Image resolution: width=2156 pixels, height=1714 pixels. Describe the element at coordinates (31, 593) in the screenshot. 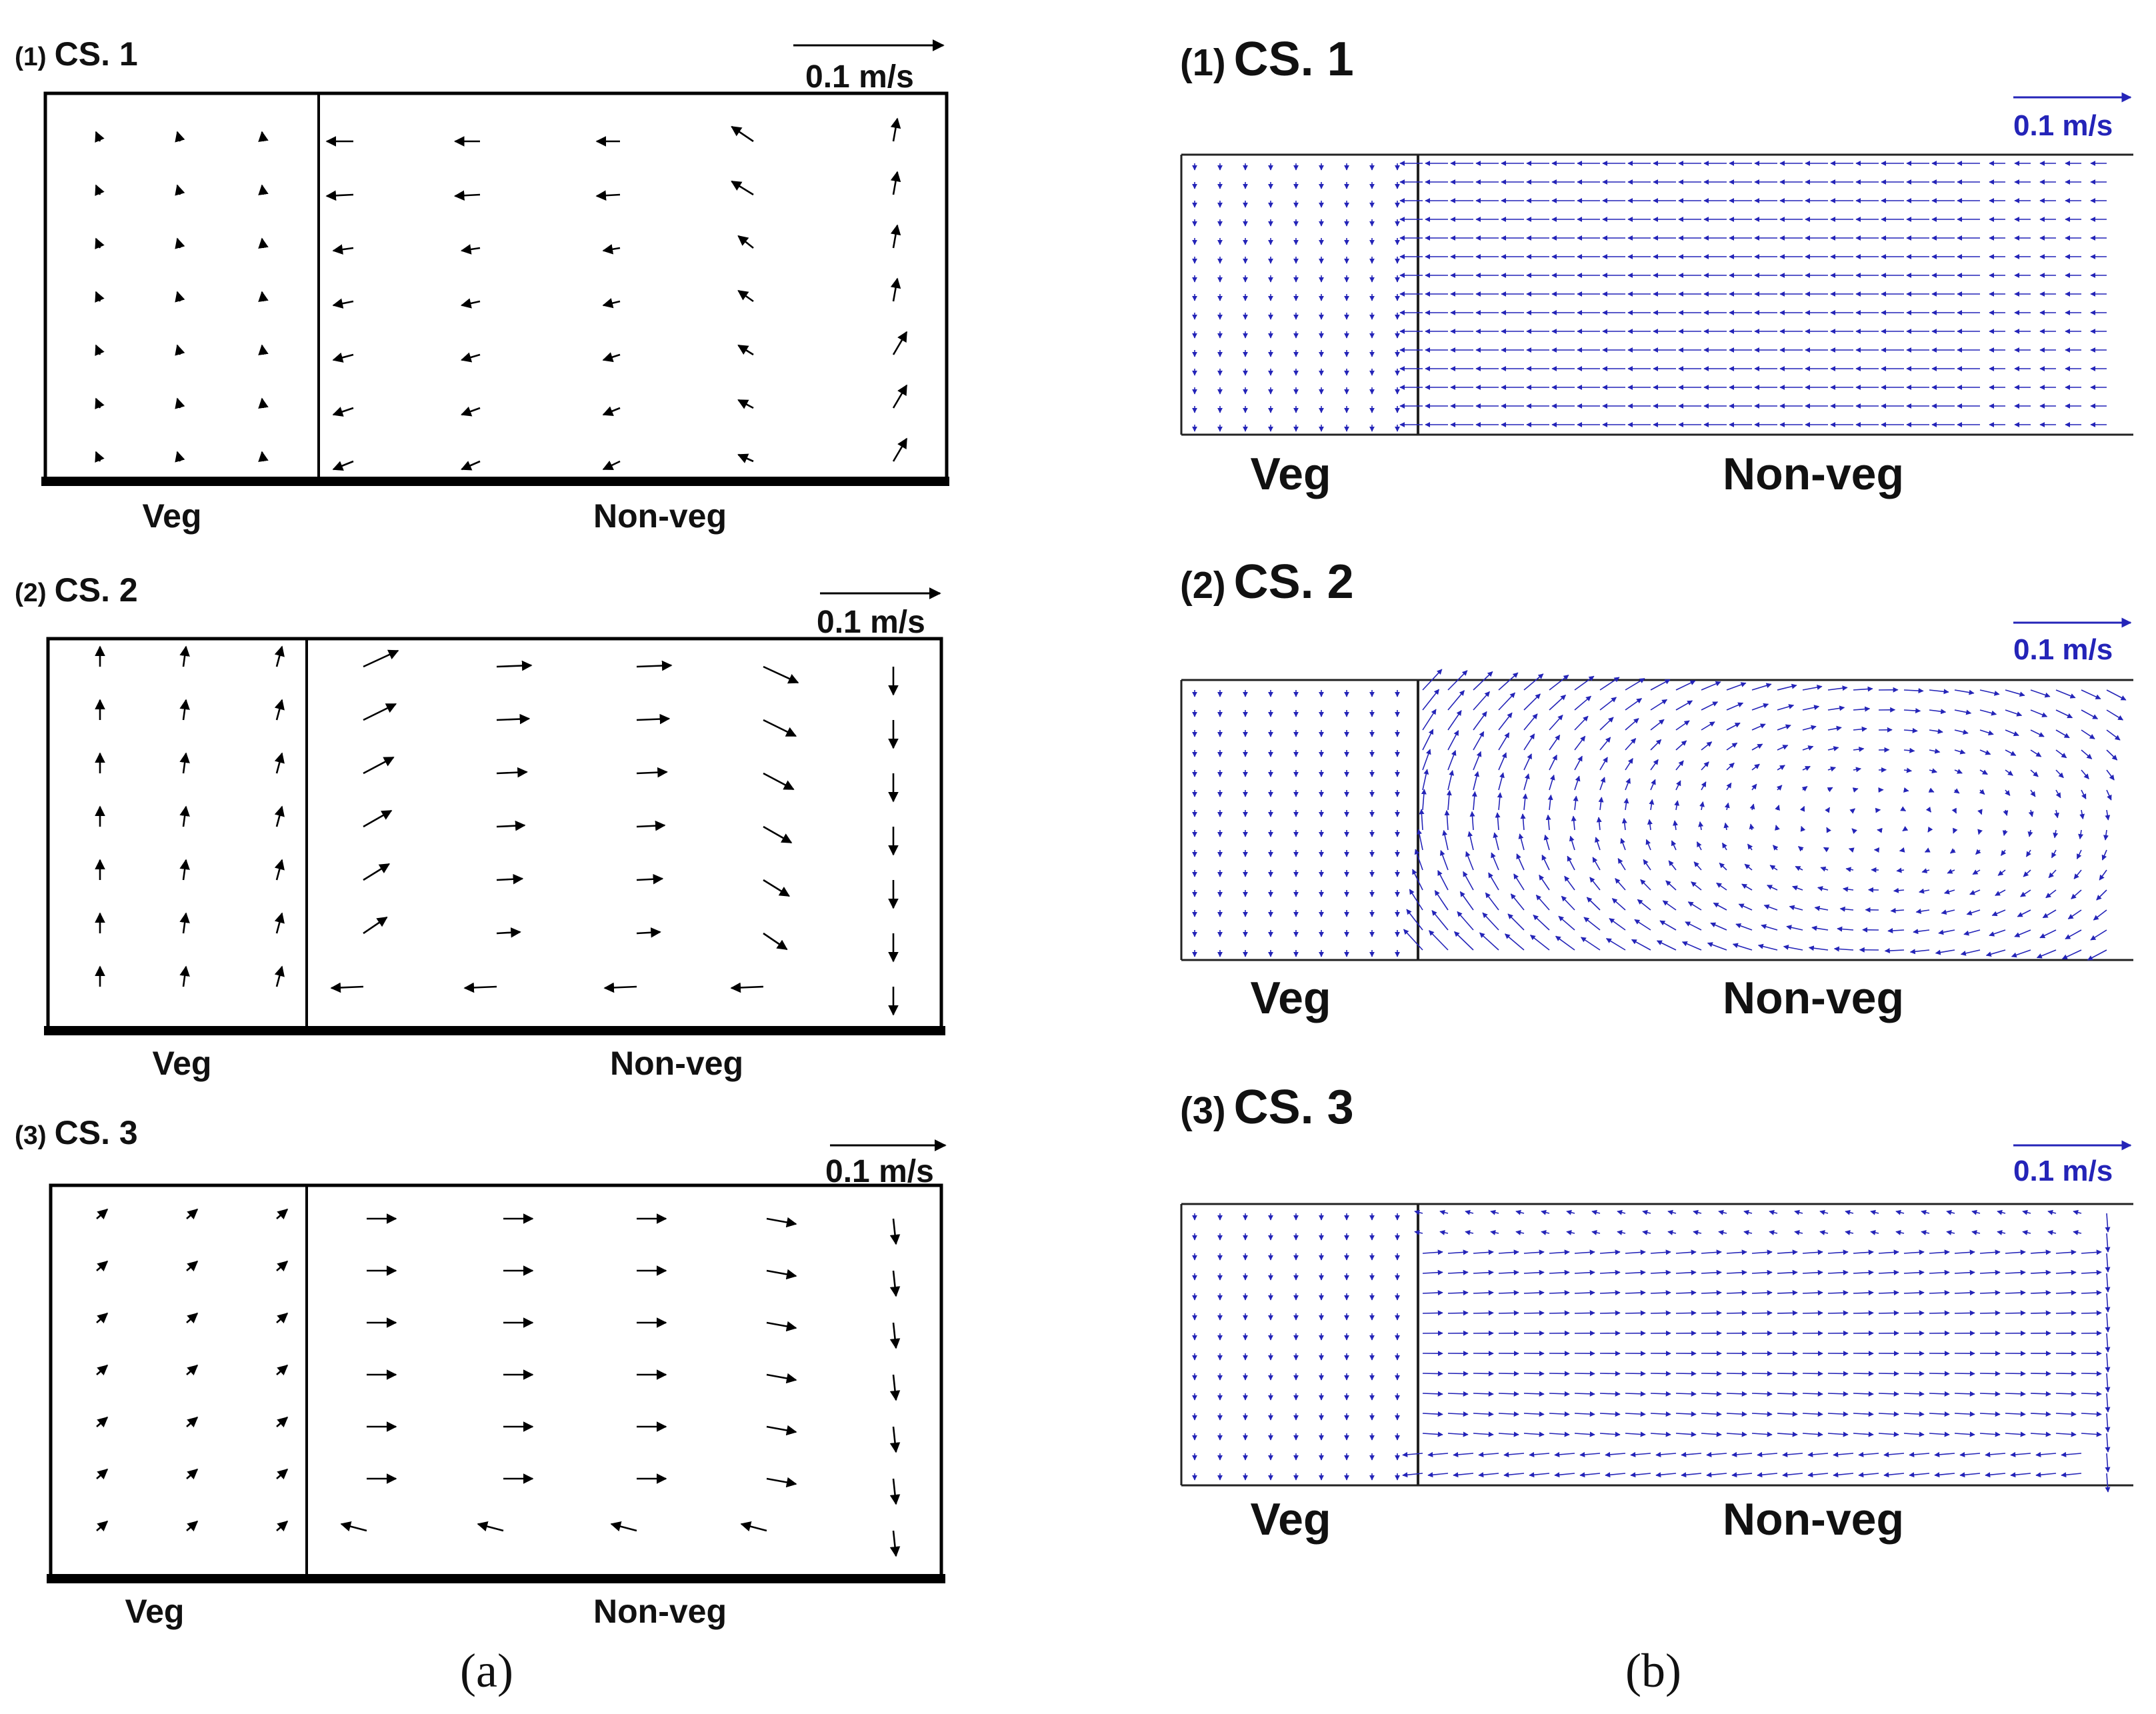

I see `panel-number: (2)` at that location.